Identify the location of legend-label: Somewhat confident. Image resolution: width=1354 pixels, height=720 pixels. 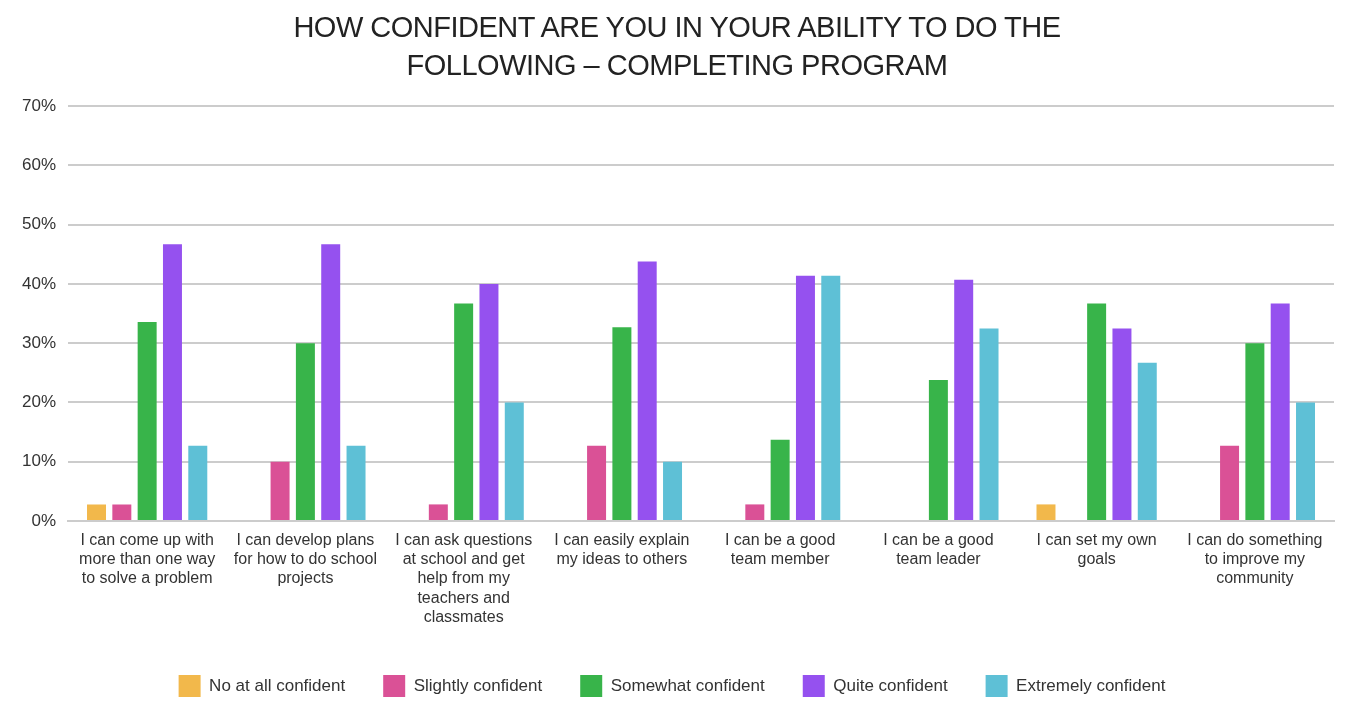
(688, 685).